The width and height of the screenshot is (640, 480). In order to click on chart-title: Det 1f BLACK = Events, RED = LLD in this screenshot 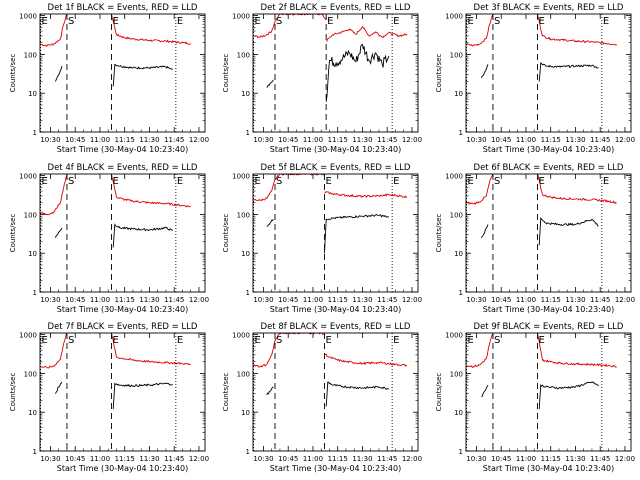, I will do `click(123, 8)`.